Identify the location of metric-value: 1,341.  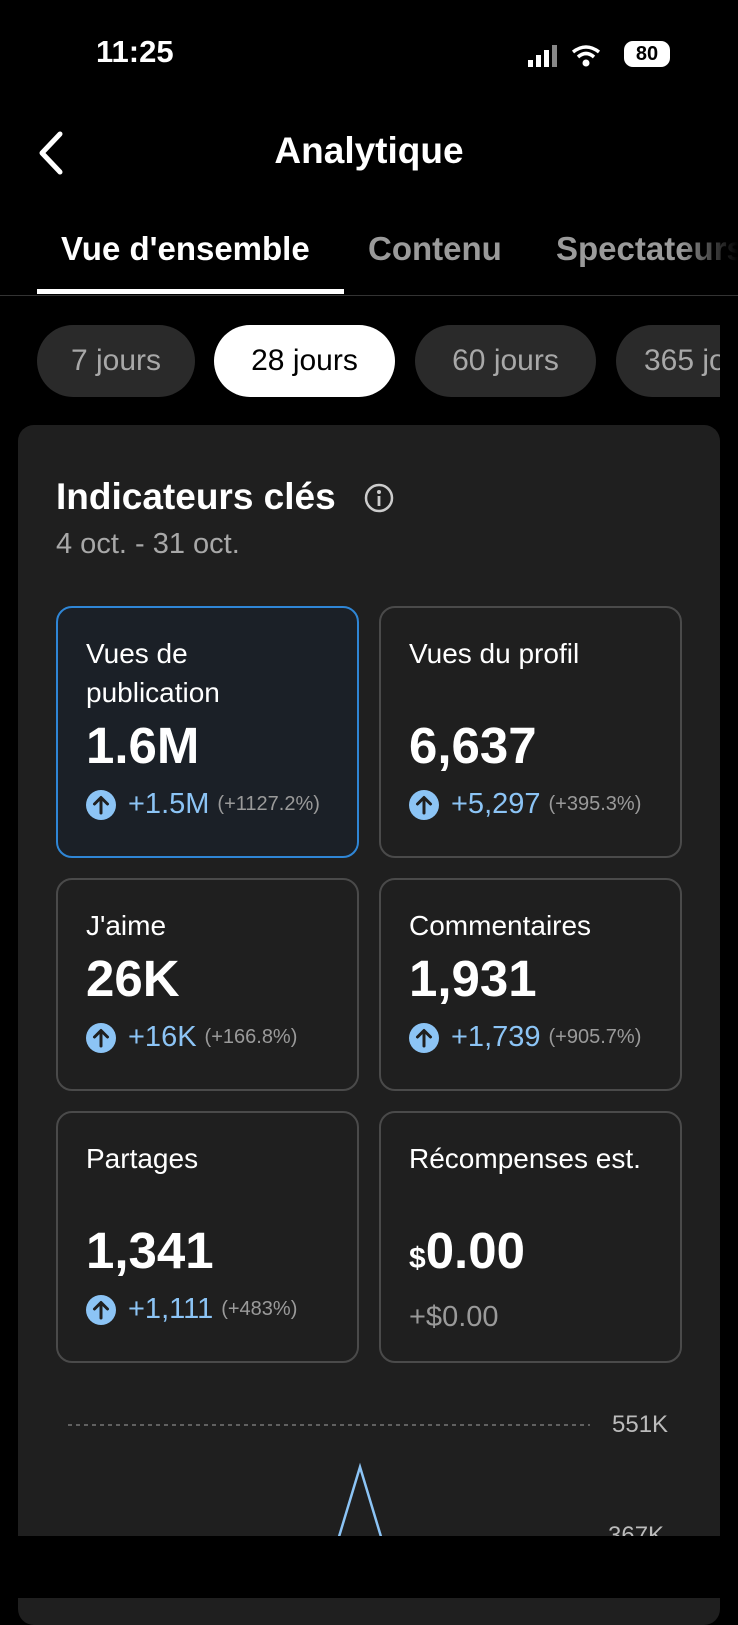
(207, 1251).